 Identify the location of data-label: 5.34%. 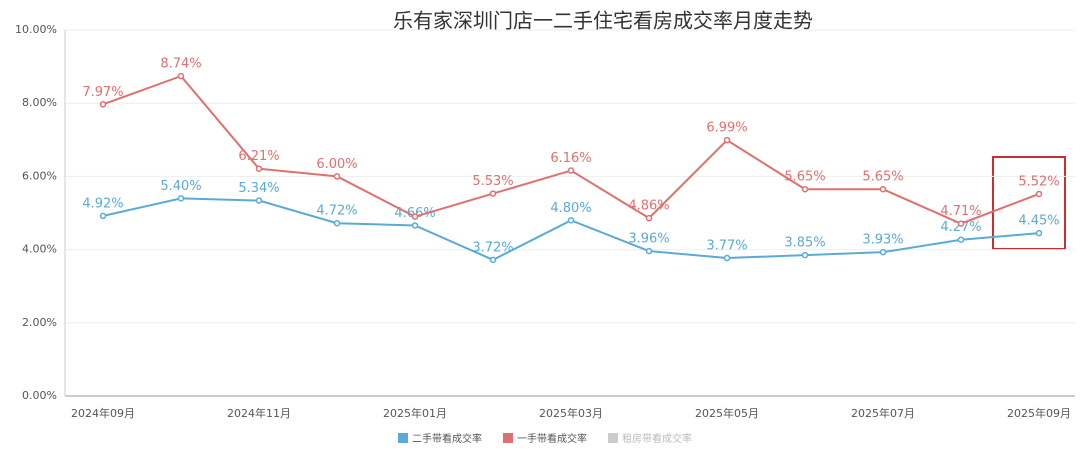
(258, 188).